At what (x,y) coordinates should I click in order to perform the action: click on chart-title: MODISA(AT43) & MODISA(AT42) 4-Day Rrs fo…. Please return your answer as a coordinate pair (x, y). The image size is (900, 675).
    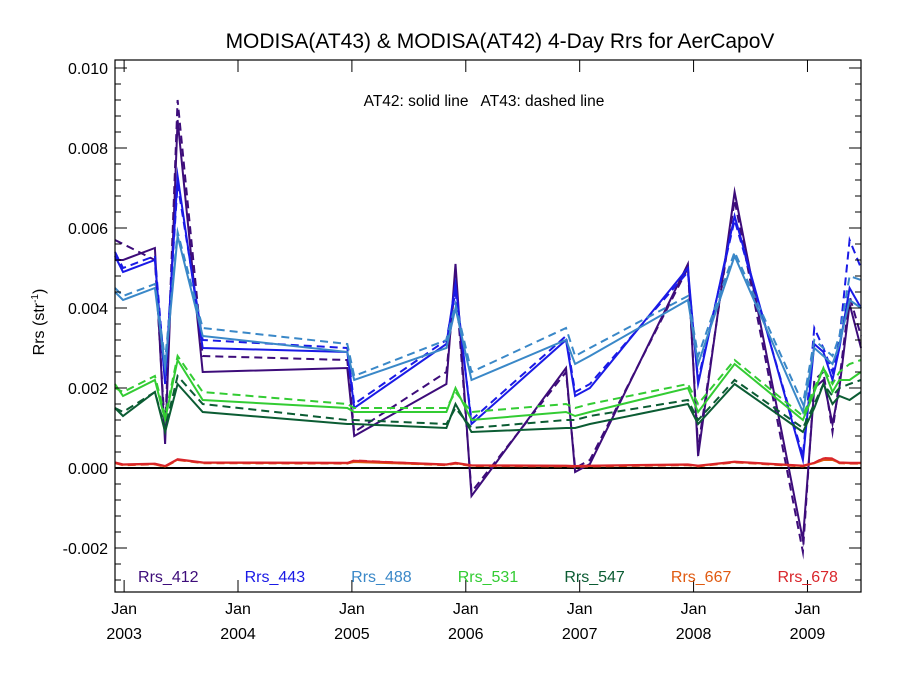
    Looking at the image, I should click on (500, 41).